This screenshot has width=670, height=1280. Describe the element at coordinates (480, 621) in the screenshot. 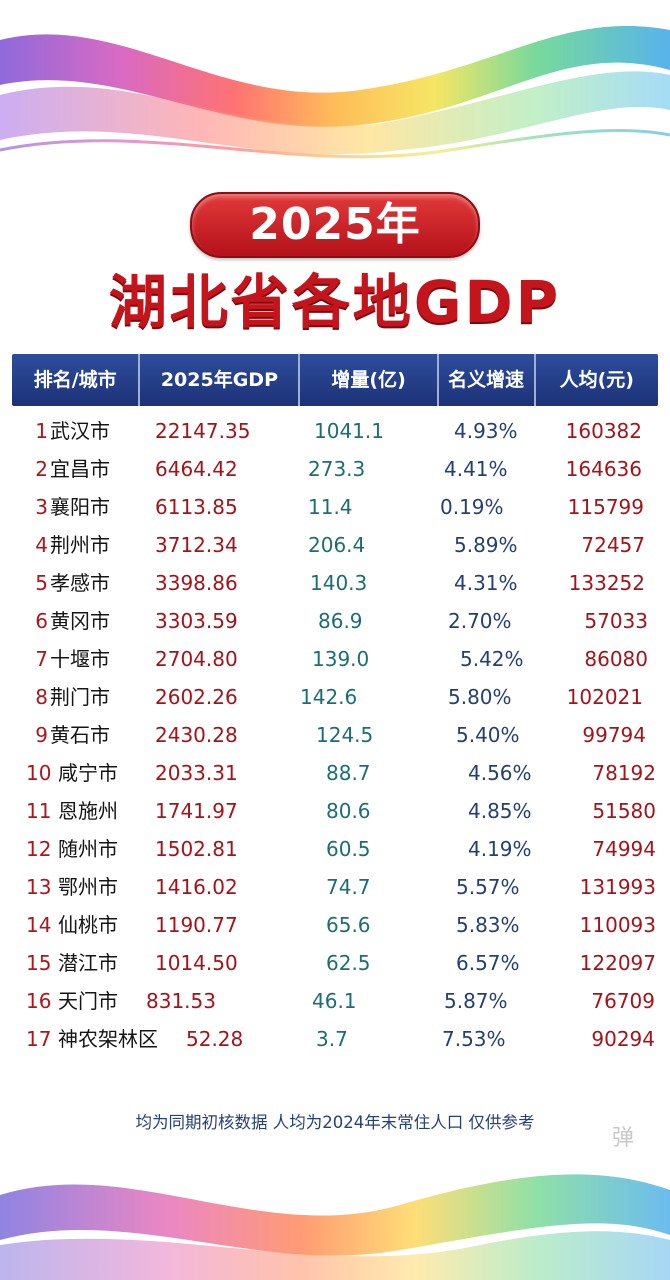

I see `growth-rate: 2.70%` at that location.